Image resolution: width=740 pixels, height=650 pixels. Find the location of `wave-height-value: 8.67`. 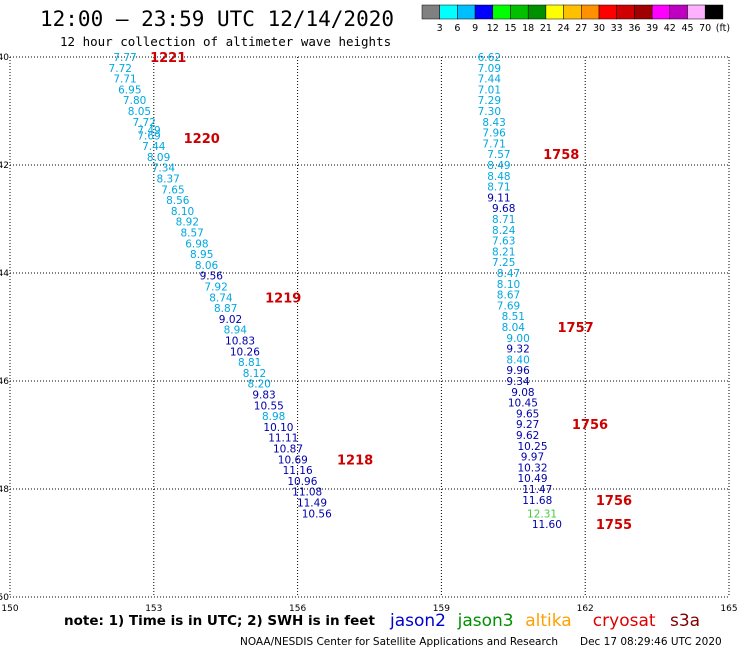

wave-height-value: 8.67 is located at coordinates (508, 296).